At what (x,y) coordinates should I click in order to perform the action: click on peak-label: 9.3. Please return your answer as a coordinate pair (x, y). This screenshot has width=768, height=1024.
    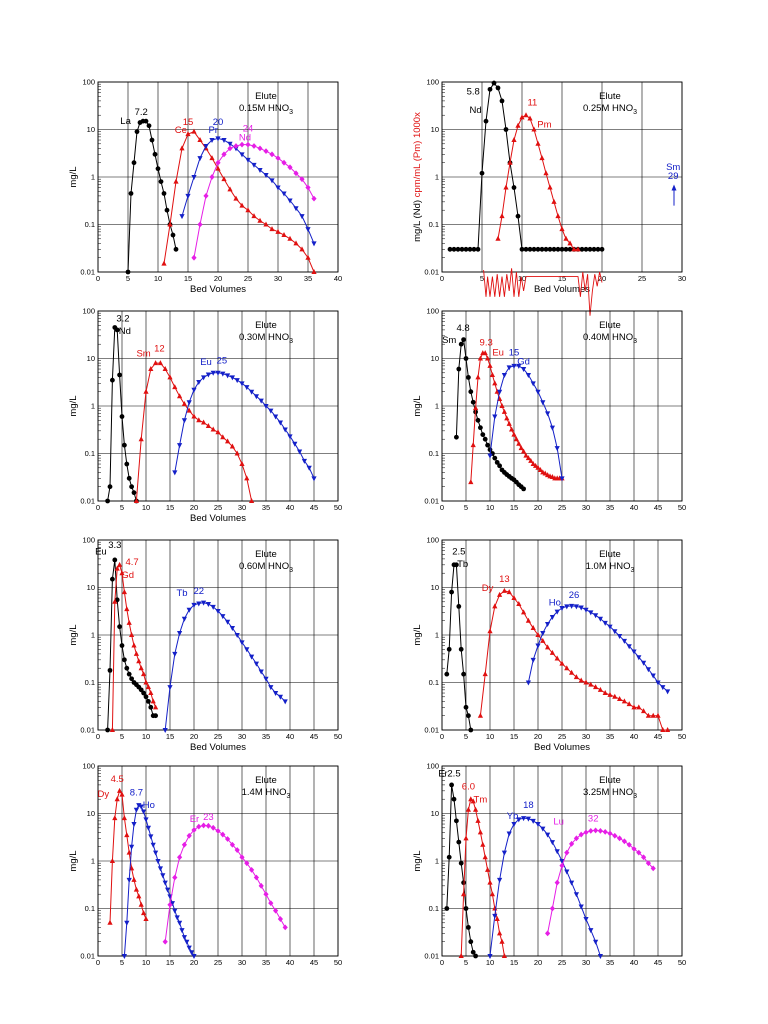
    Looking at the image, I should click on (486, 342).